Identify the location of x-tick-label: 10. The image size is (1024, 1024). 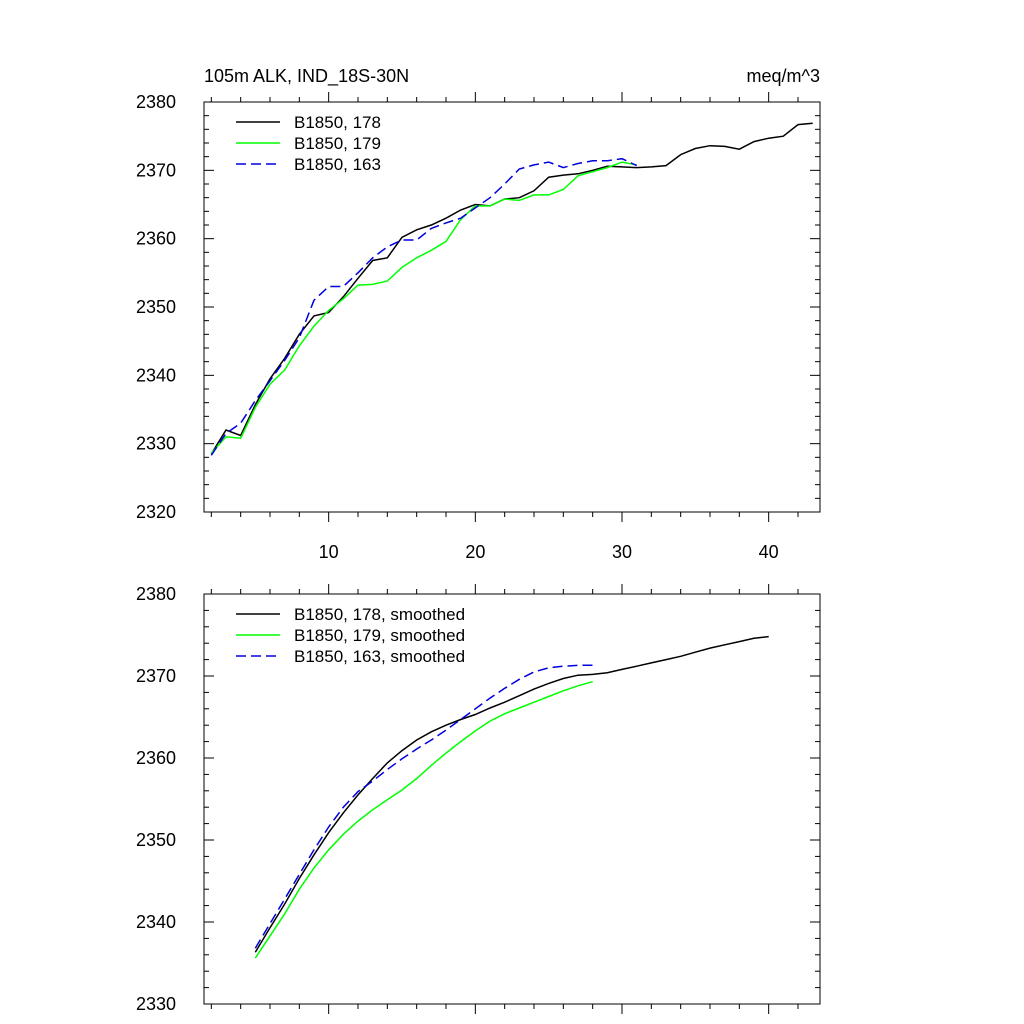
(329, 552).